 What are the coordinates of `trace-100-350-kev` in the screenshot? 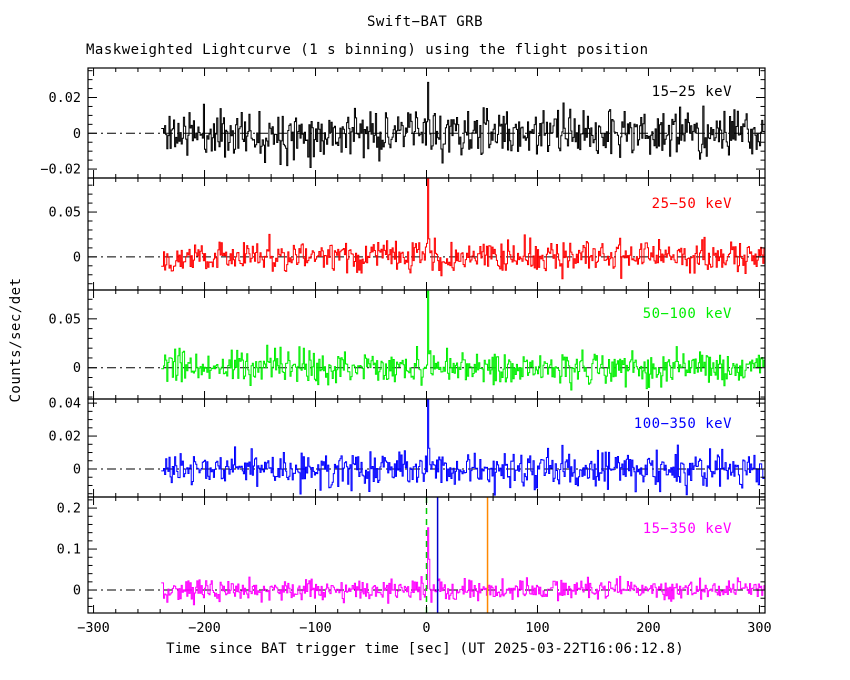 It's located at (463, 447).